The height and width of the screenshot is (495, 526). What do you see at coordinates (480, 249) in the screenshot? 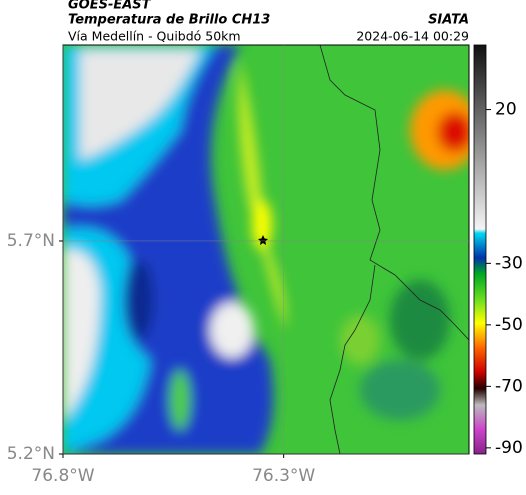
I see `colorbar` at bounding box center [480, 249].